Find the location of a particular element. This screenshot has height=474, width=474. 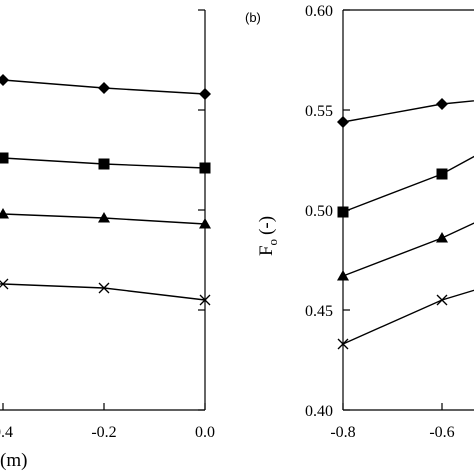

y-axis-label-main: F is located at coordinates (266, 250).